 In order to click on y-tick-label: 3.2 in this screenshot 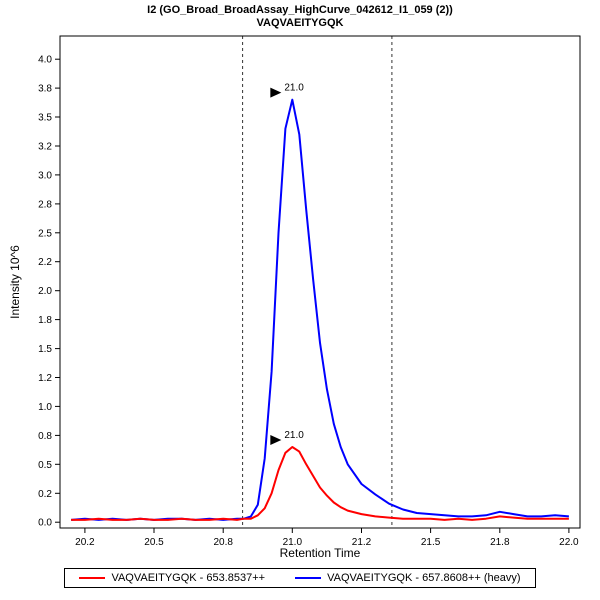, I will do `click(45, 147)`.